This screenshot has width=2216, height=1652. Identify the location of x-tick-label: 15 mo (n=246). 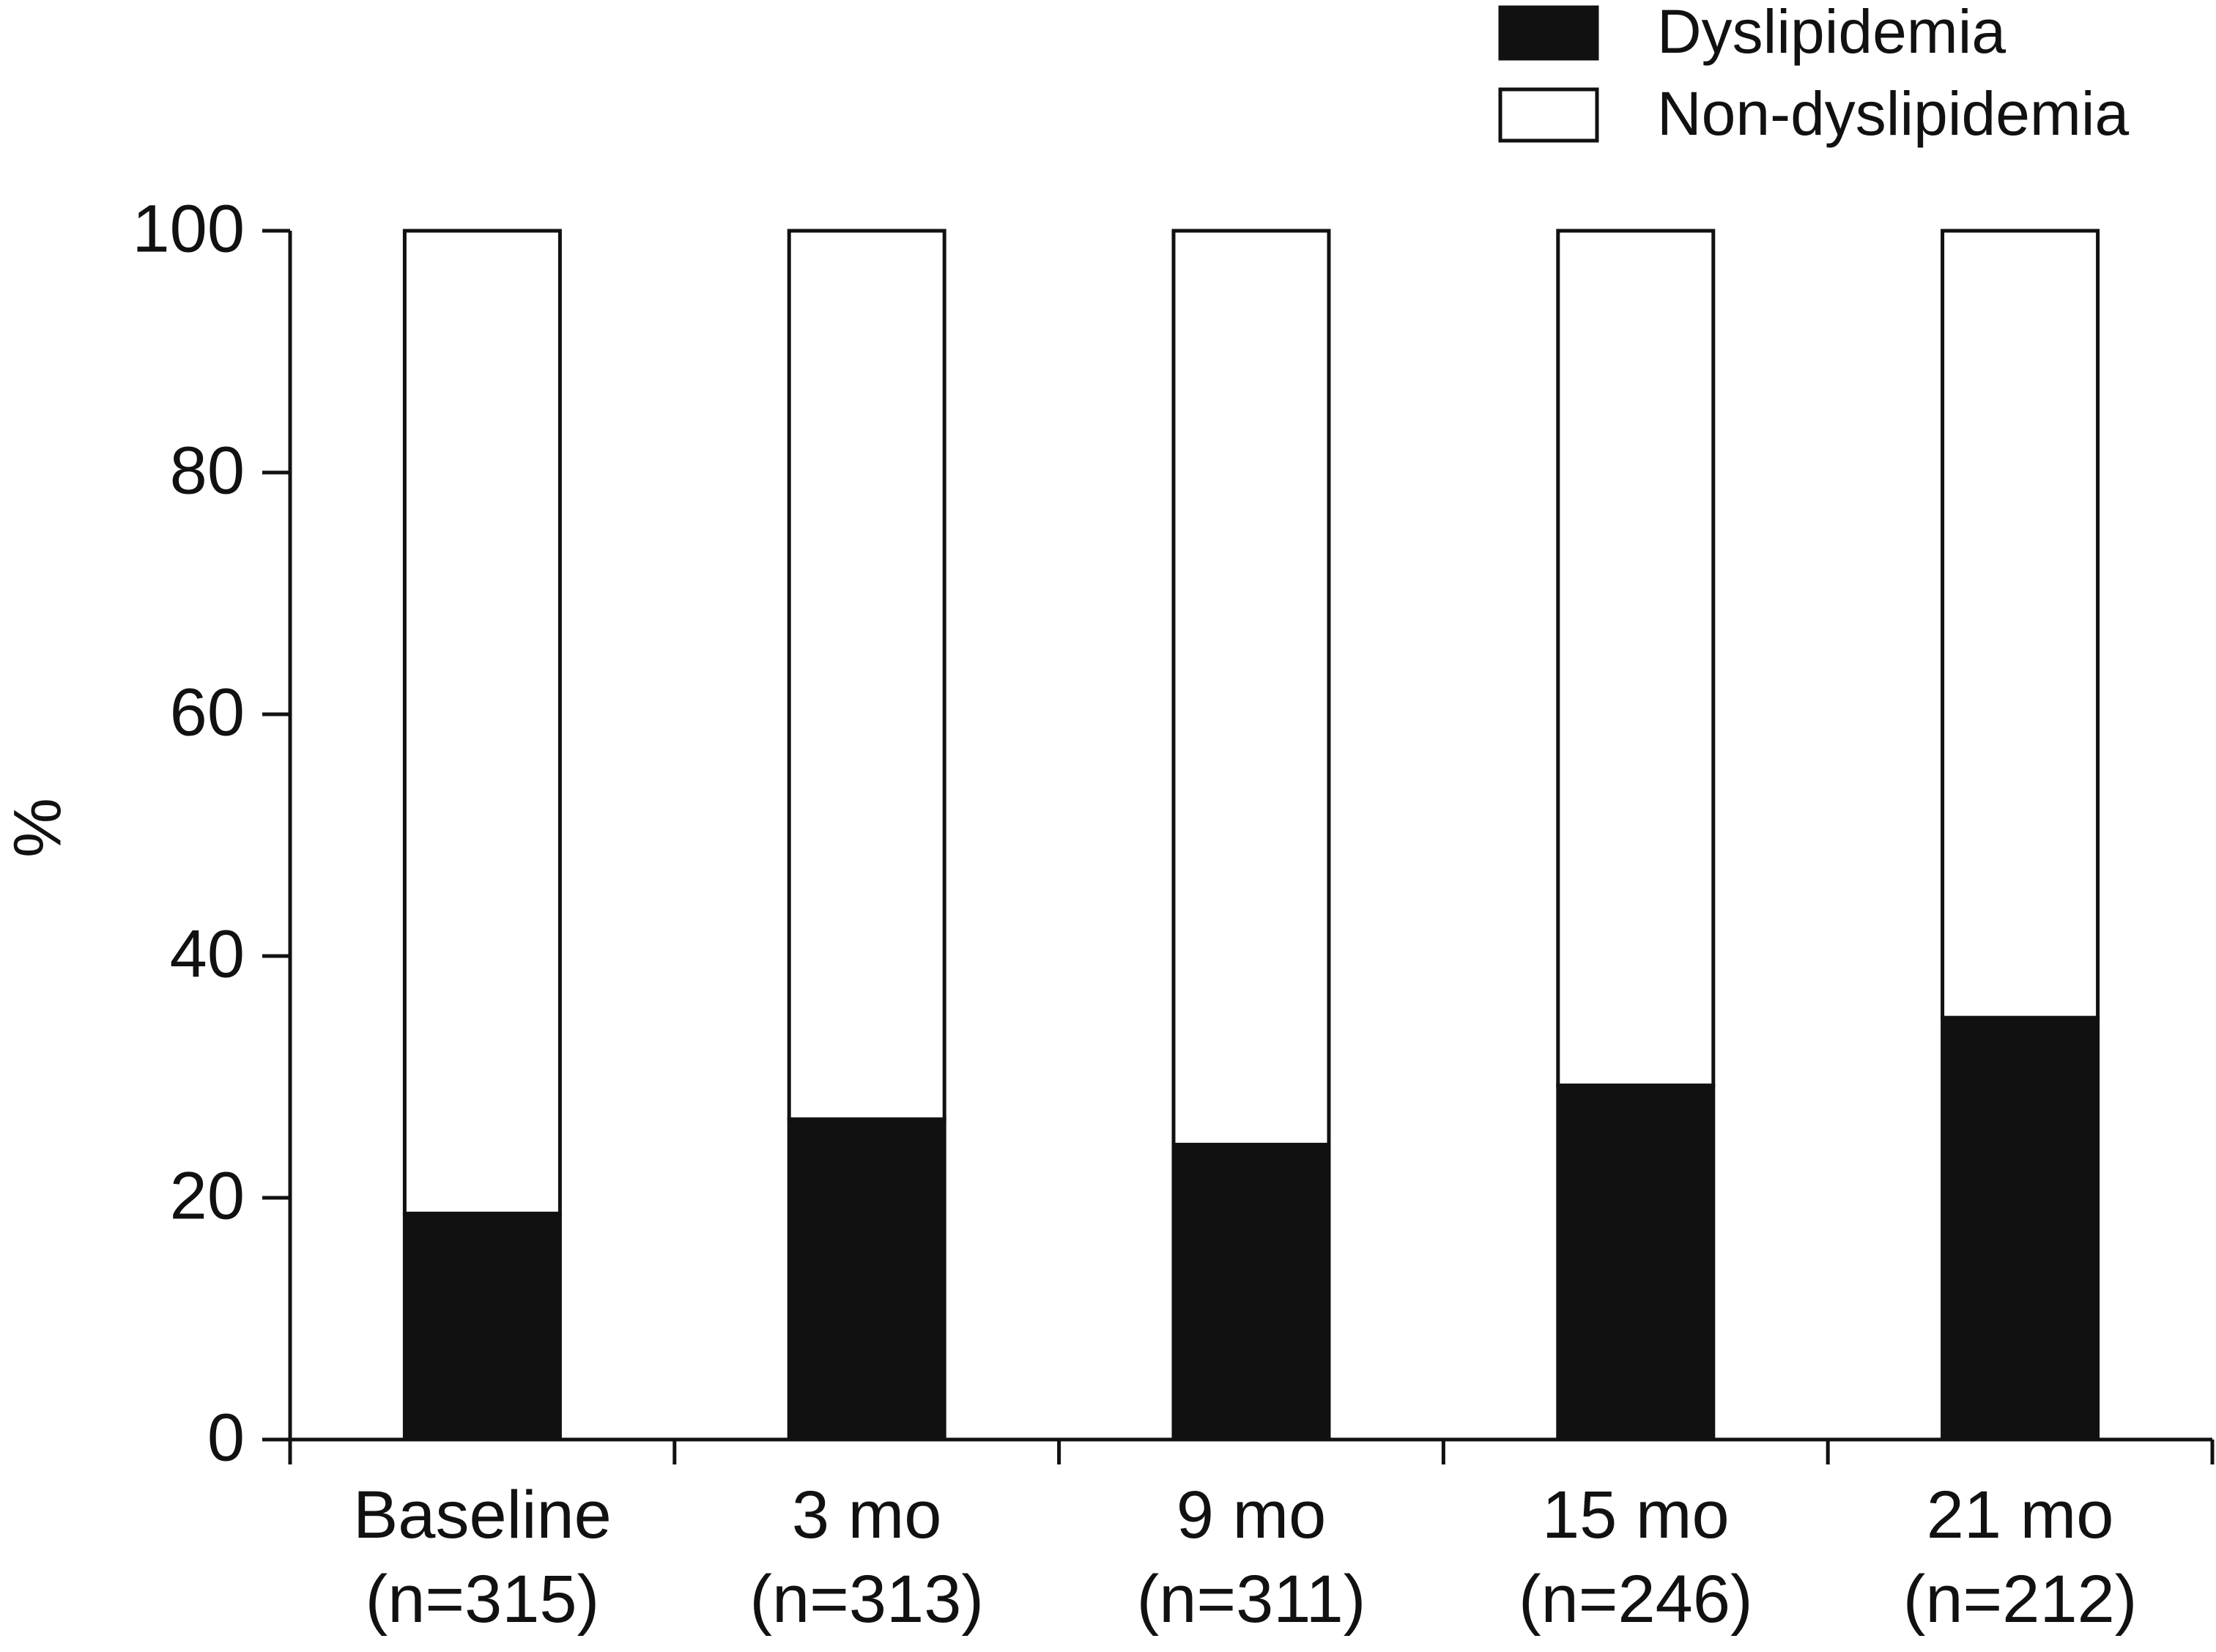
(1636, 1557).